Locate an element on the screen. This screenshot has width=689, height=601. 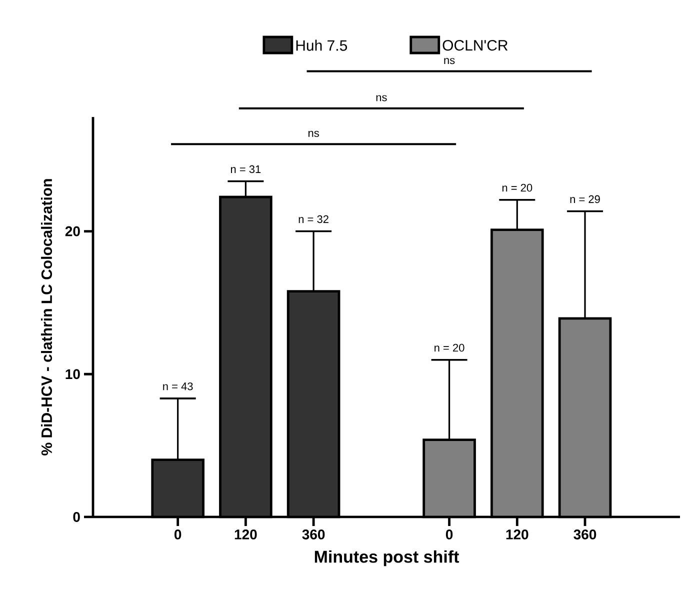
y-axis-title: % DiD-HCV - clathrin LC Colocalization is located at coordinates (46, 317).